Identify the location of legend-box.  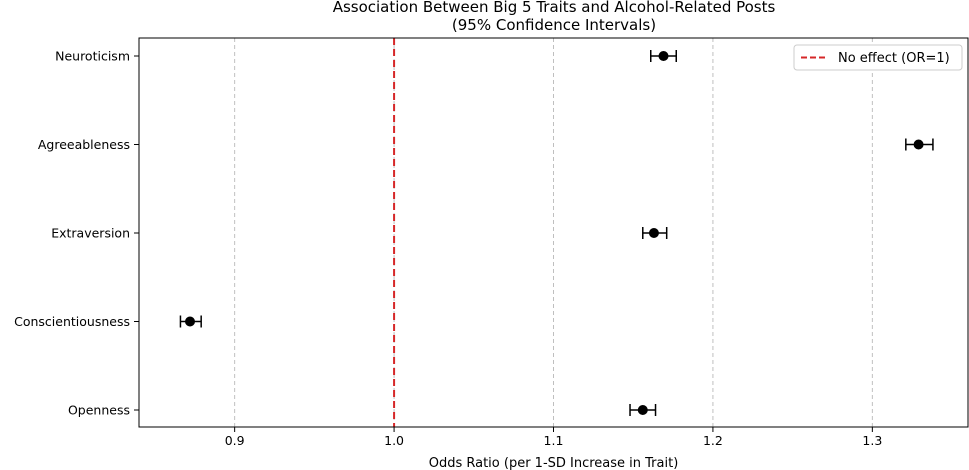
(878, 57).